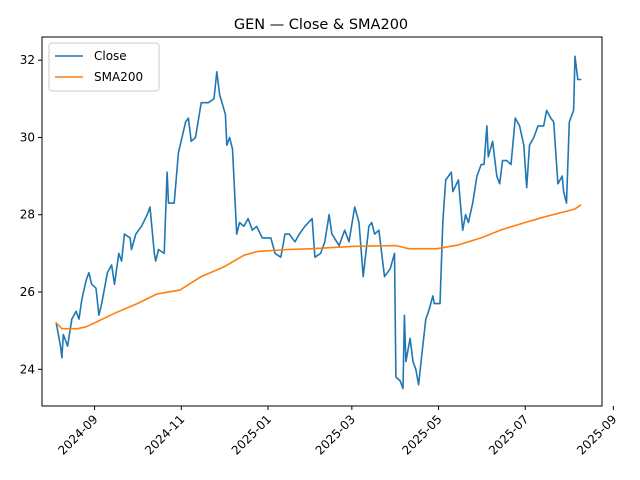 The height and width of the screenshot is (480, 640). What do you see at coordinates (27, 60) in the screenshot?
I see `y-tick-label: 32` at bounding box center [27, 60].